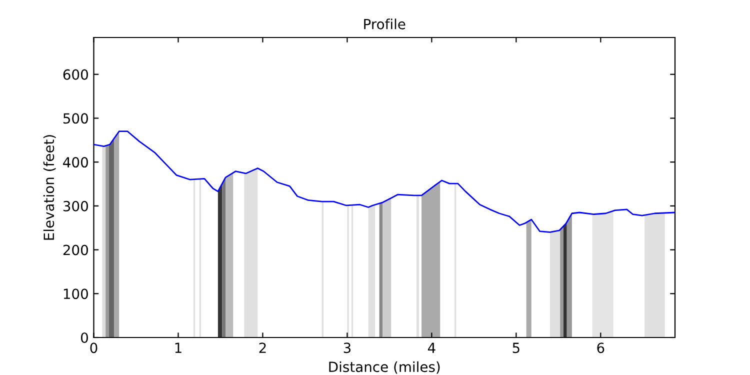 Image resolution: width=750 pixels, height=375 pixels. I want to click on x-tick-label: 0, so click(94, 348).